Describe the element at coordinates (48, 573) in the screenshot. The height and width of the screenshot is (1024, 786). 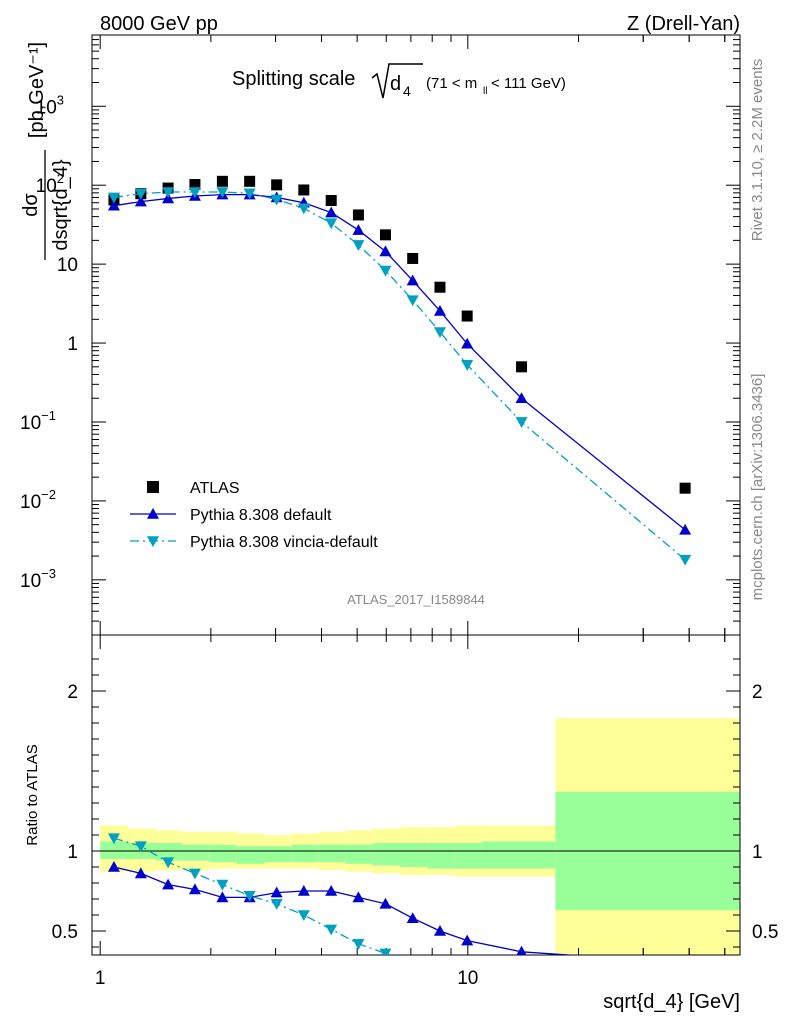
I see `y-tick-exponent: −3` at that location.